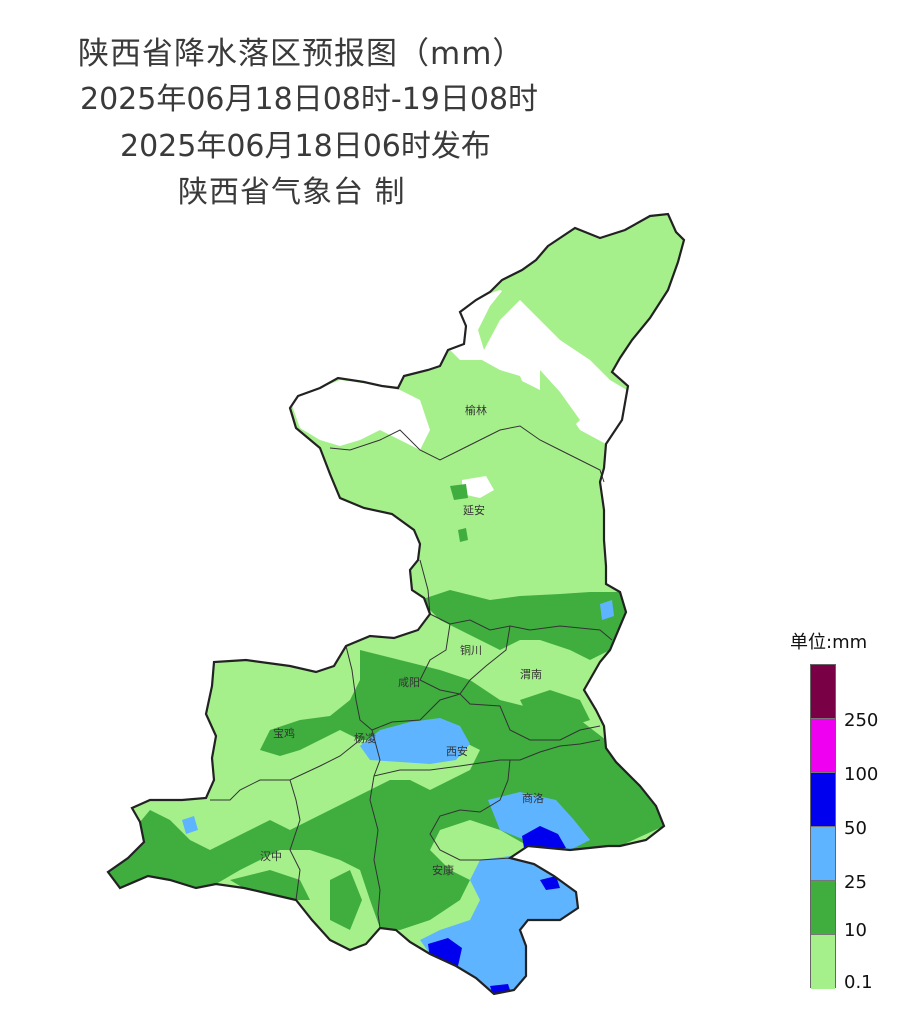 The height and width of the screenshot is (1024, 900). What do you see at coordinates (823, 692) in the screenshot?
I see `legend-swatch-250-plus` at bounding box center [823, 692].